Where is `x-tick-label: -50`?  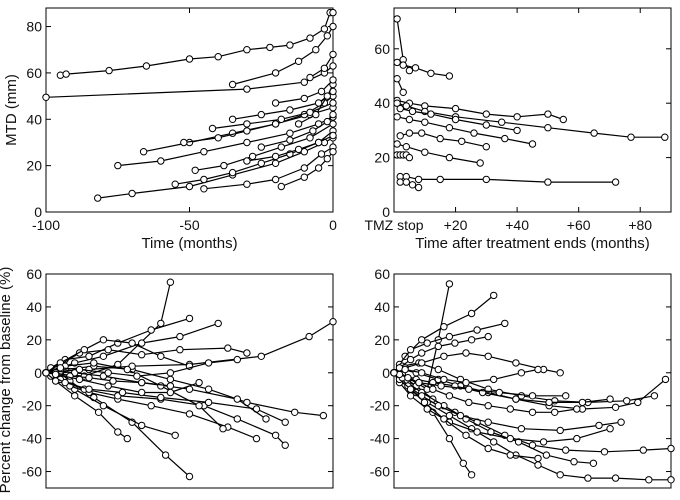
x-tick-label: -50 is located at coordinates (189, 225).